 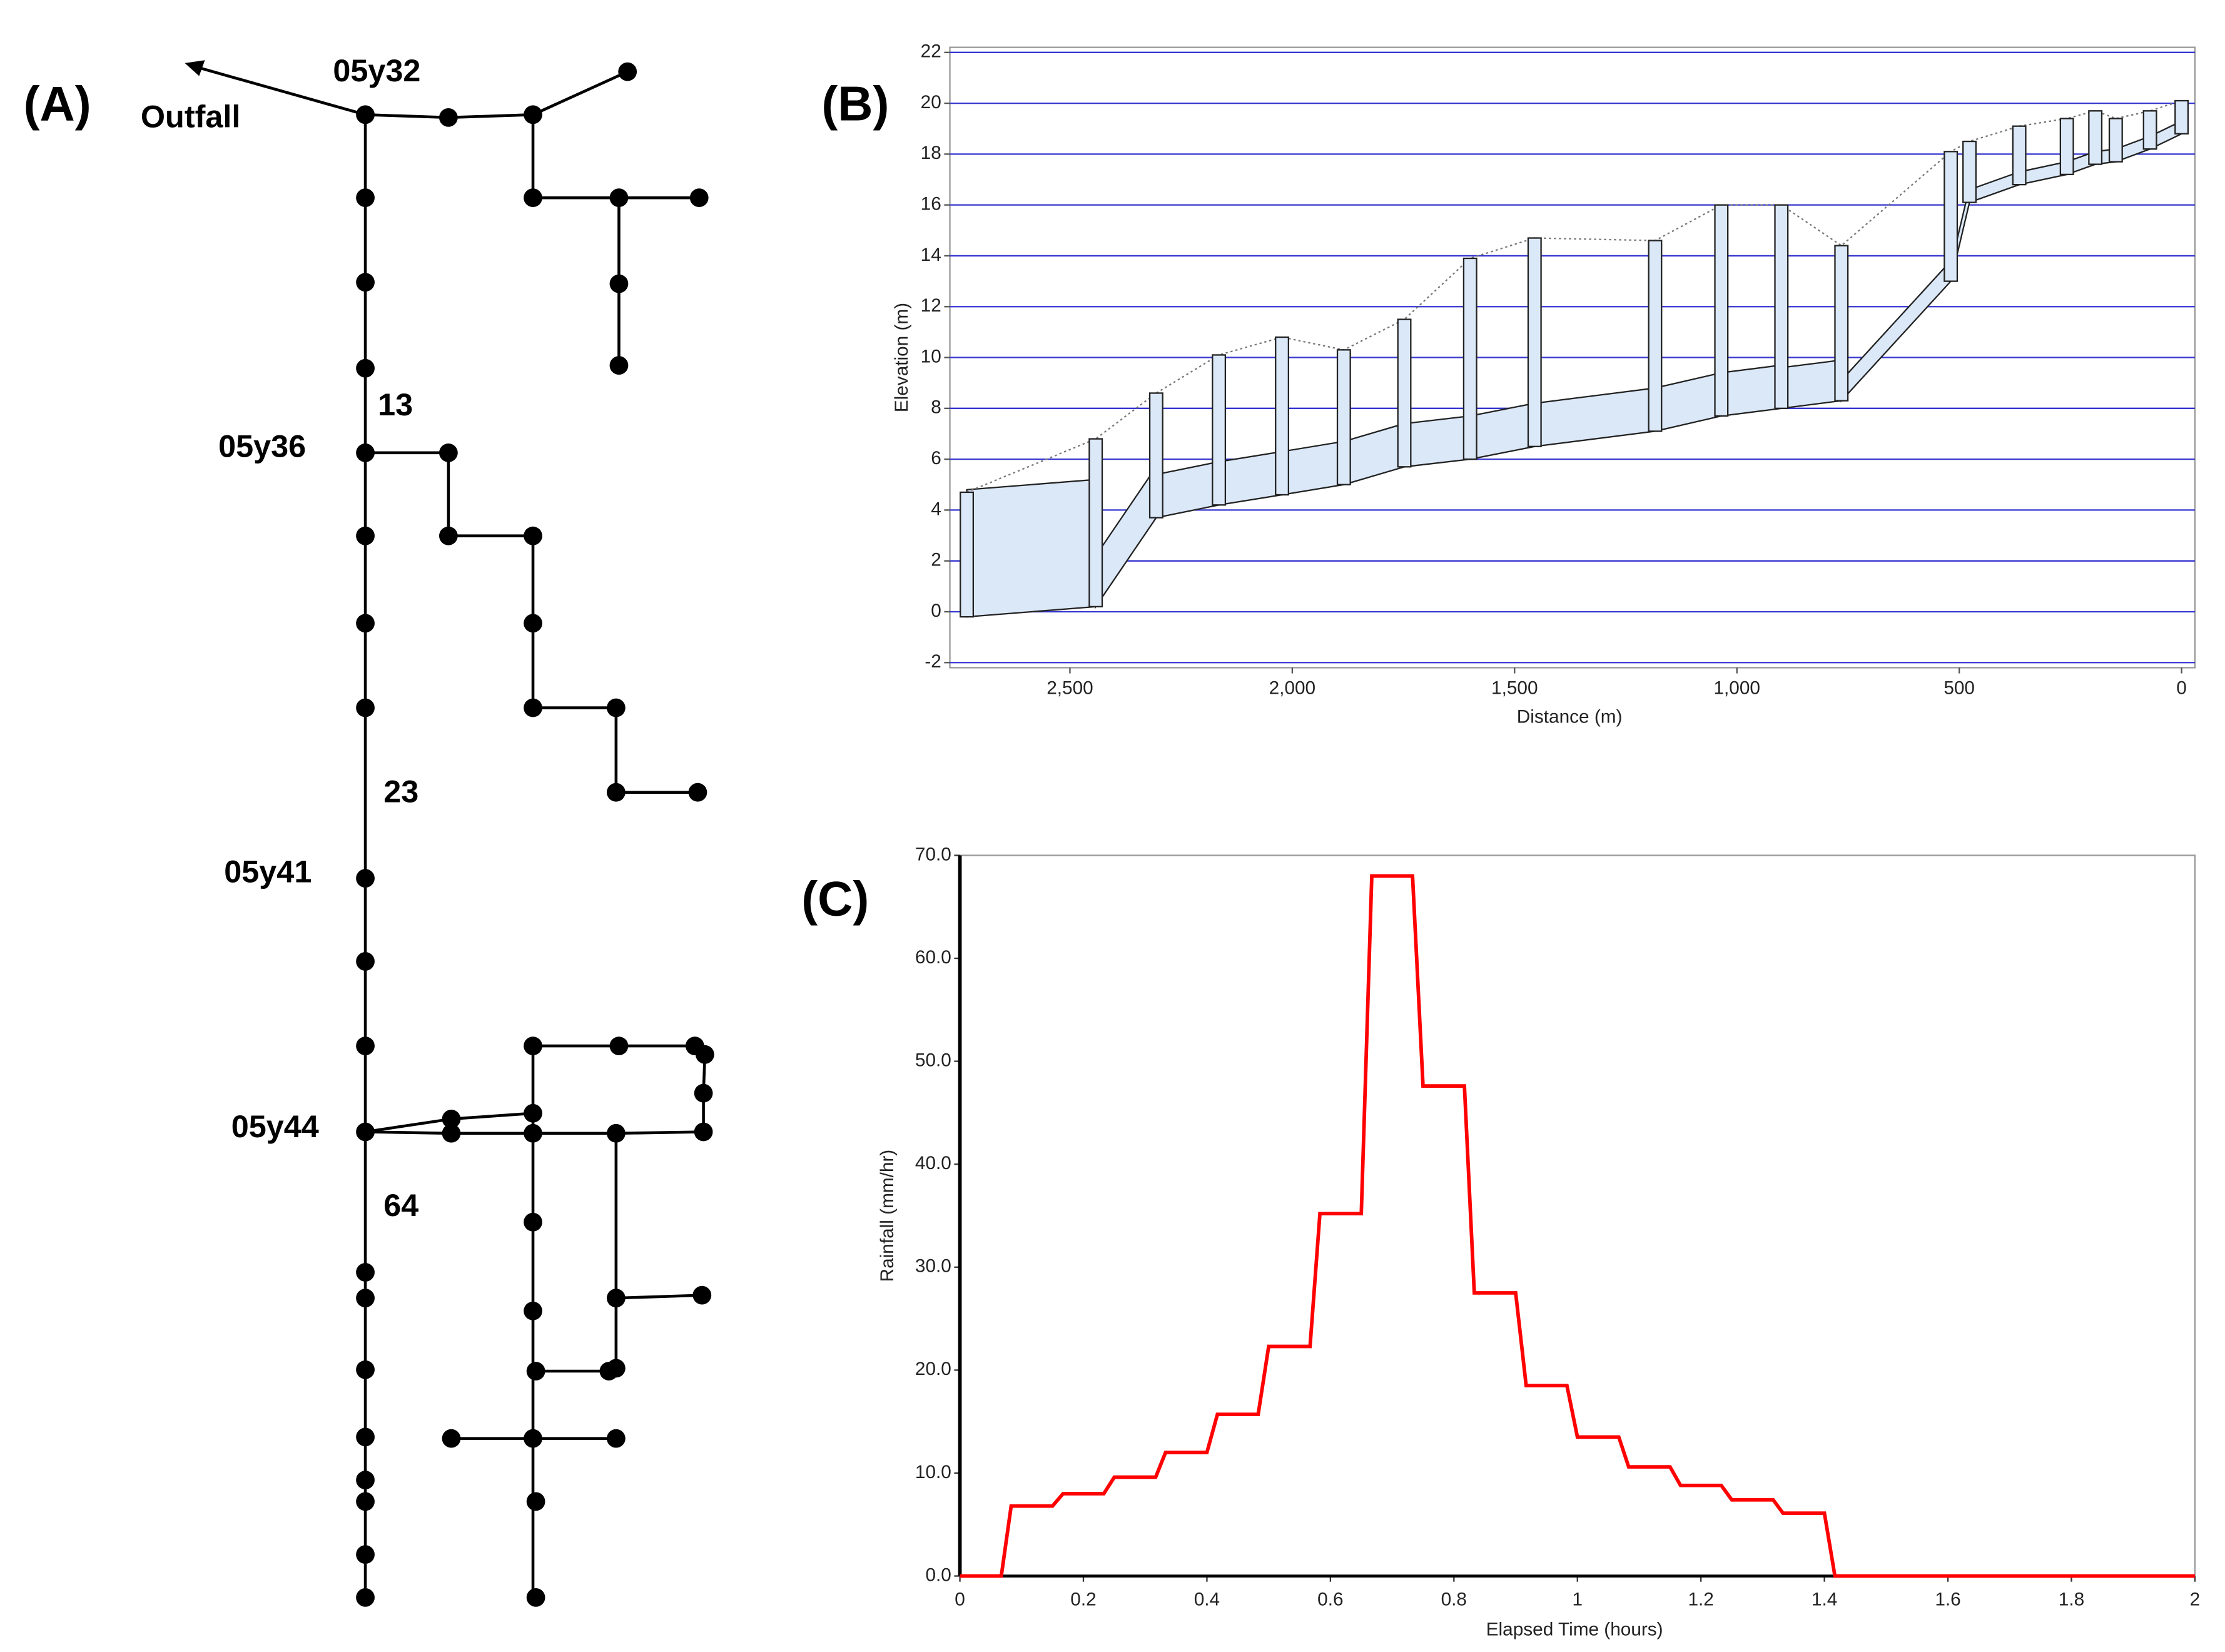 What do you see at coordinates (1959, 689) in the screenshot?
I see `x-tick-label: 500` at bounding box center [1959, 689].